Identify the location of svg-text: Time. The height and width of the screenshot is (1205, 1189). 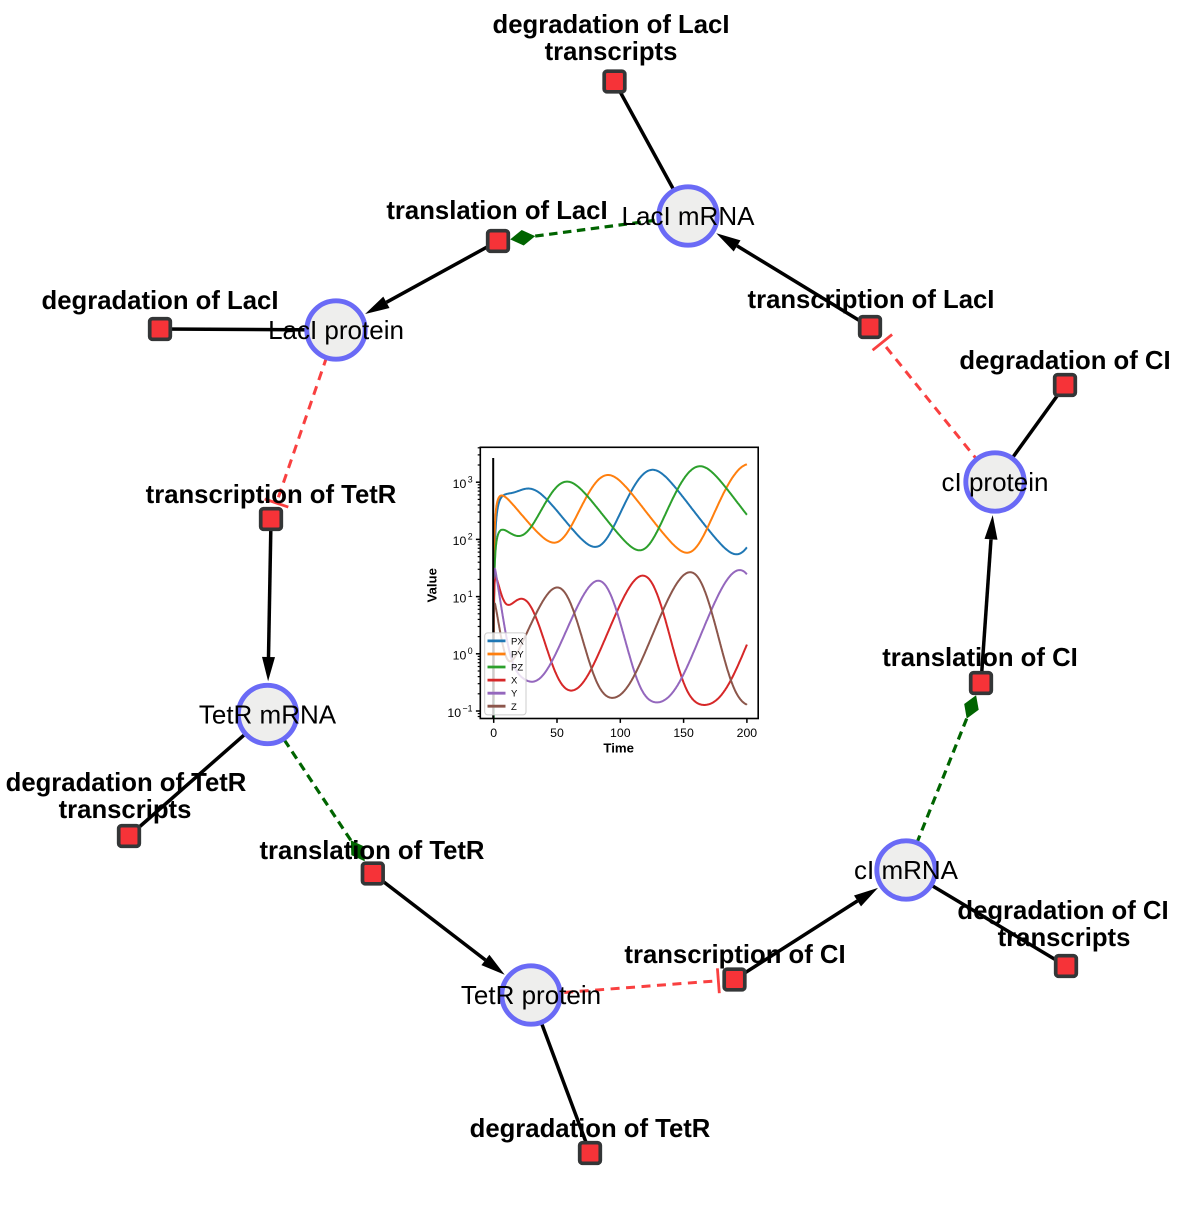
(618, 747).